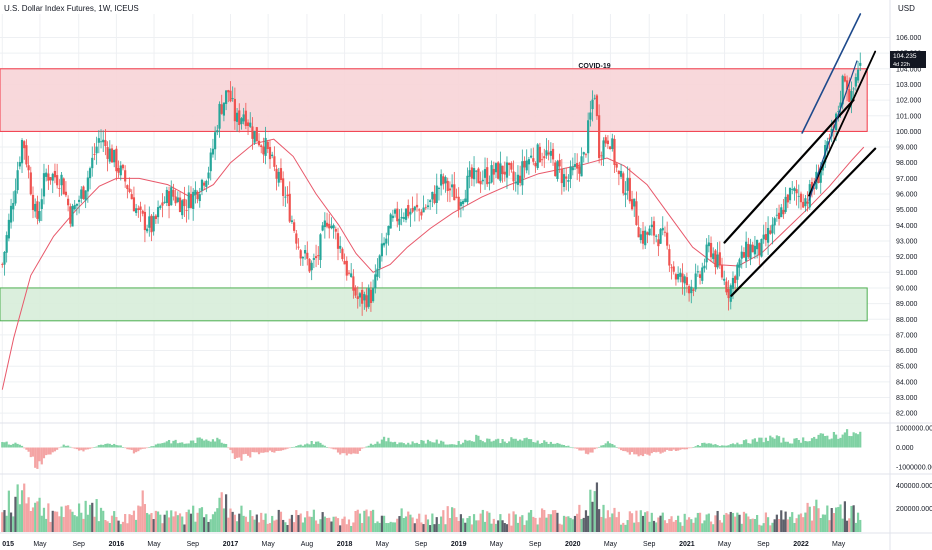  I want to click on currency-label: USD, so click(906, 8).